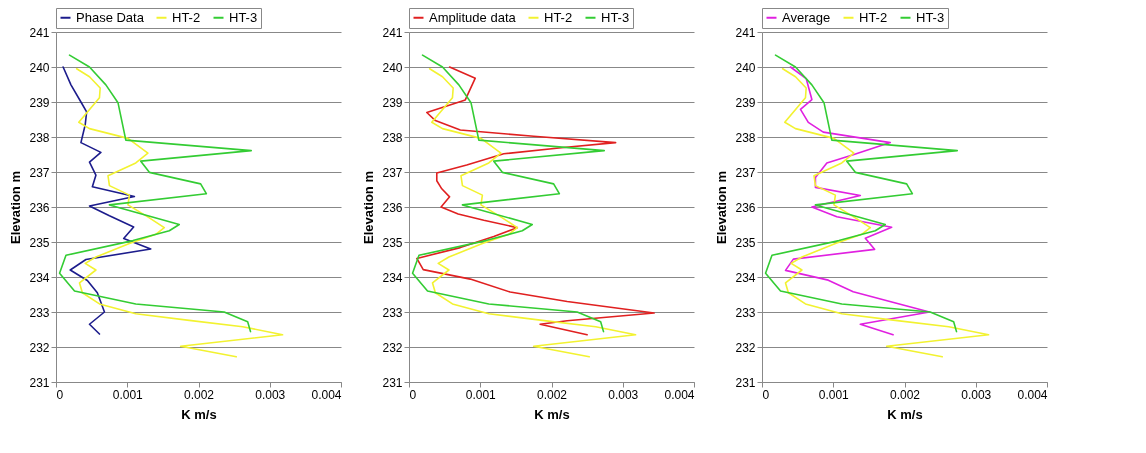 The height and width of the screenshot is (453, 1146). Describe the element at coordinates (806, 17) in the screenshot. I see `legend-label: Average` at that location.